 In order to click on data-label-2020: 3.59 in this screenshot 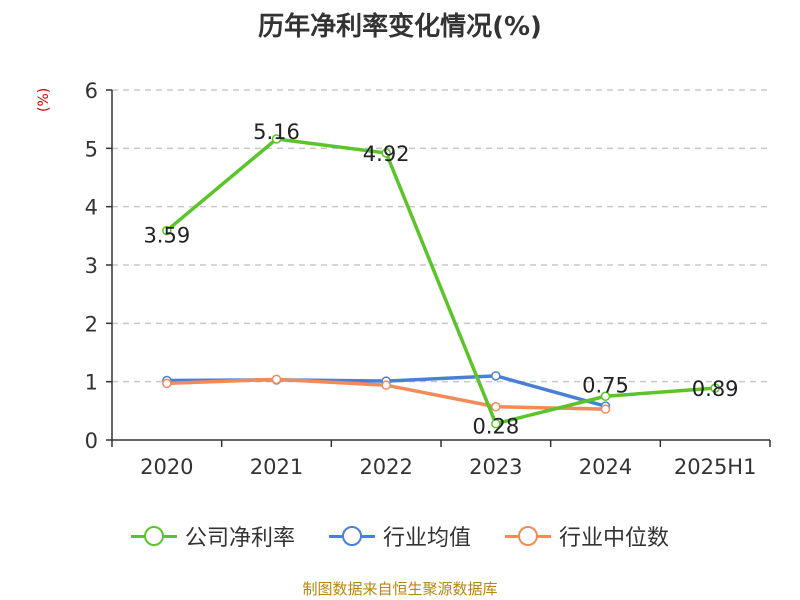, I will do `click(166, 236)`.